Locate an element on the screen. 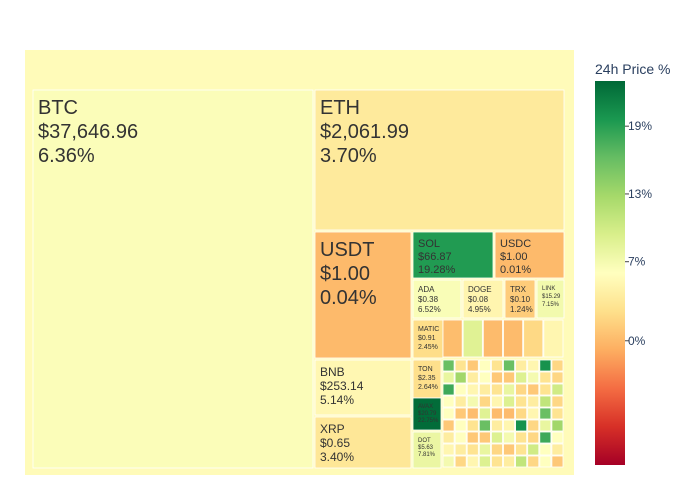  colorbar-gradient is located at coordinates (610, 273).